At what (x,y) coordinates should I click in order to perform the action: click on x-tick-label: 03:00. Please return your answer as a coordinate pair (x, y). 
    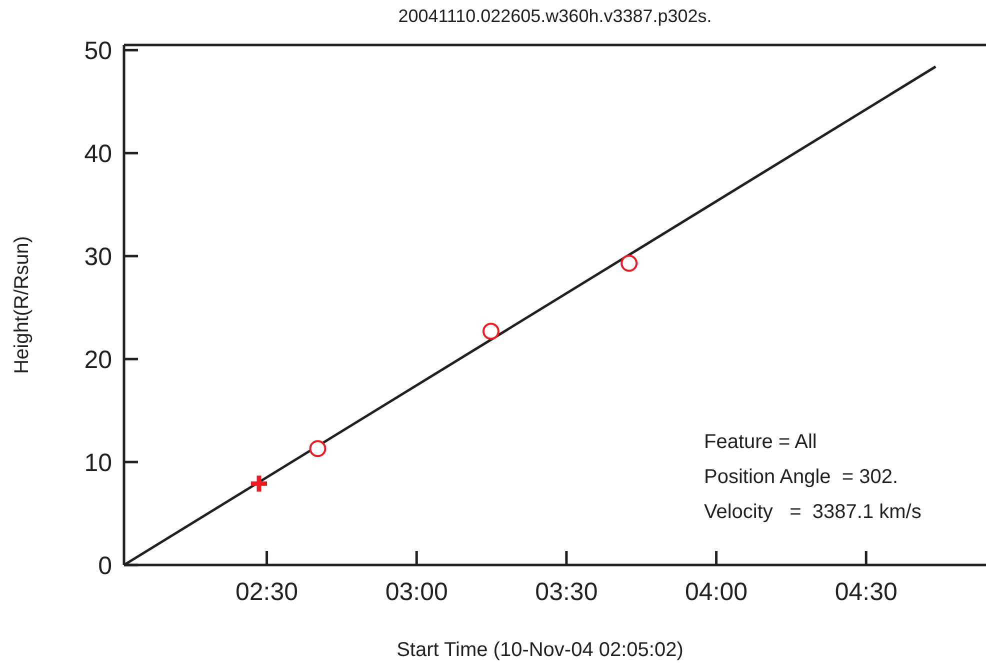
    Looking at the image, I should click on (416, 592).